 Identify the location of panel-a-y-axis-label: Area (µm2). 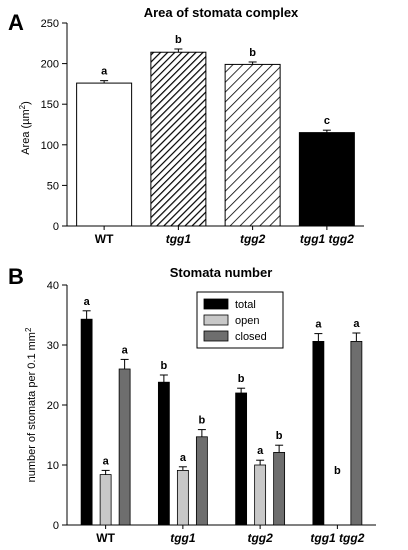
(25, 128).